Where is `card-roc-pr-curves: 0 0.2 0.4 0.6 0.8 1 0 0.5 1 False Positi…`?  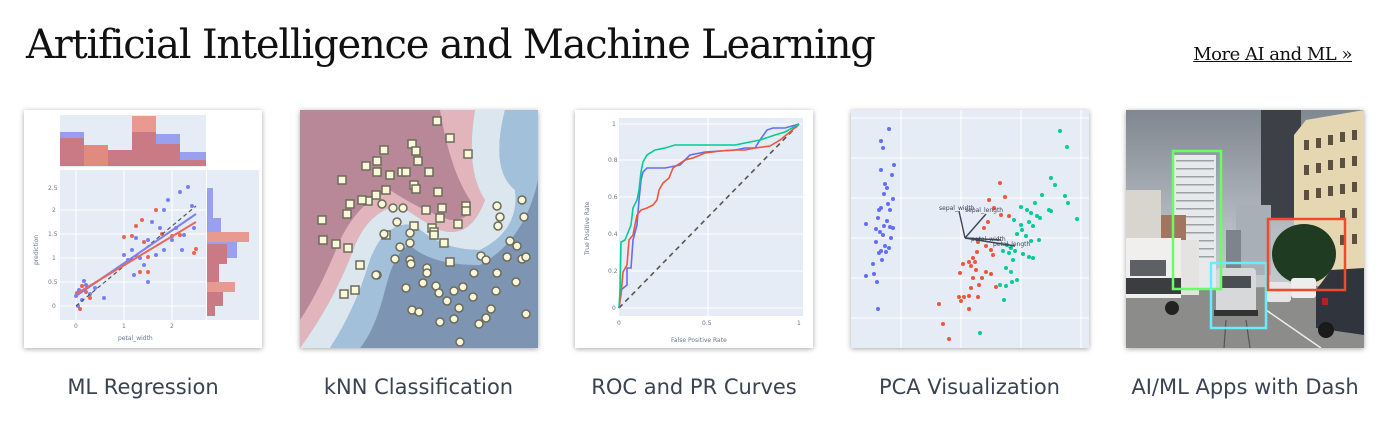
card-roc-pr-curves: 0 0.2 0.4 0.6 0.8 1 0 0.5 1 False Positi… is located at coordinates (694, 256).